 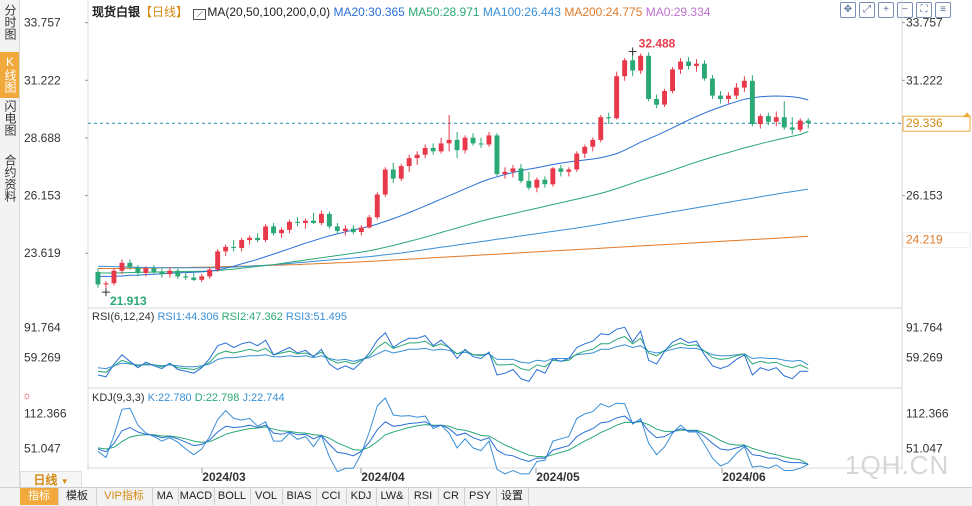 What do you see at coordinates (848, 10) in the screenshot?
I see `move-icon: ✥` at bounding box center [848, 10].